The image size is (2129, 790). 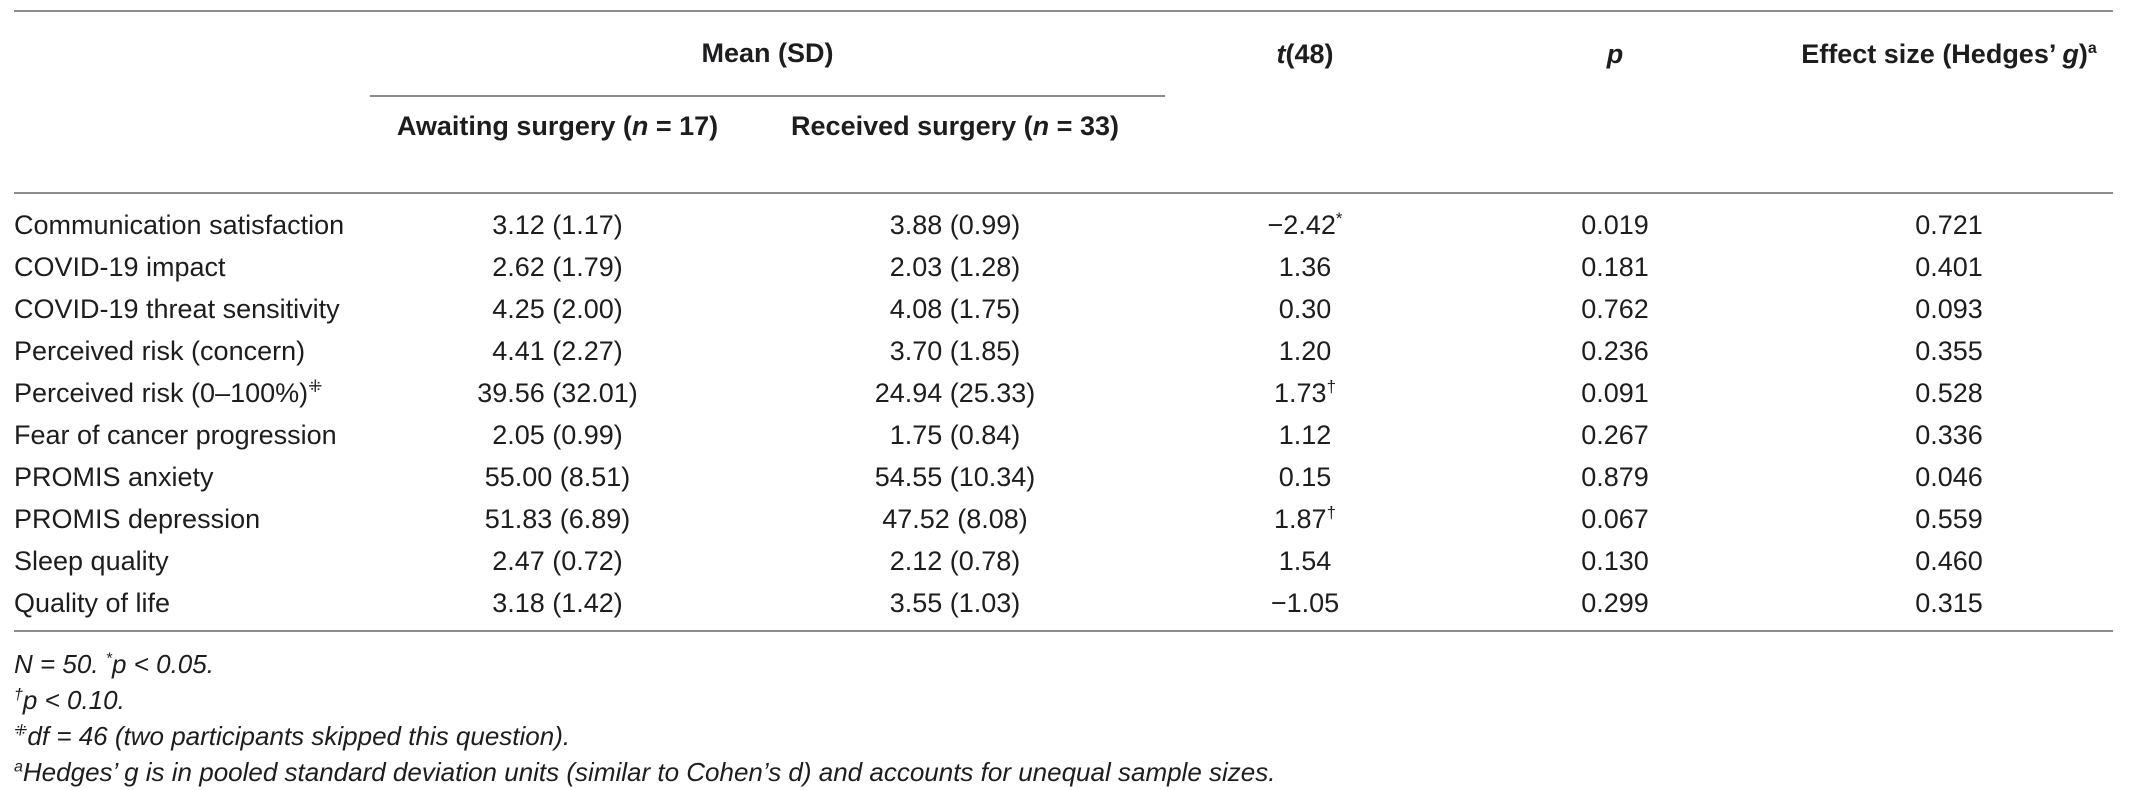 I want to click on cell-awaiting-mean: 4.41 (2.27), so click(x=557, y=350).